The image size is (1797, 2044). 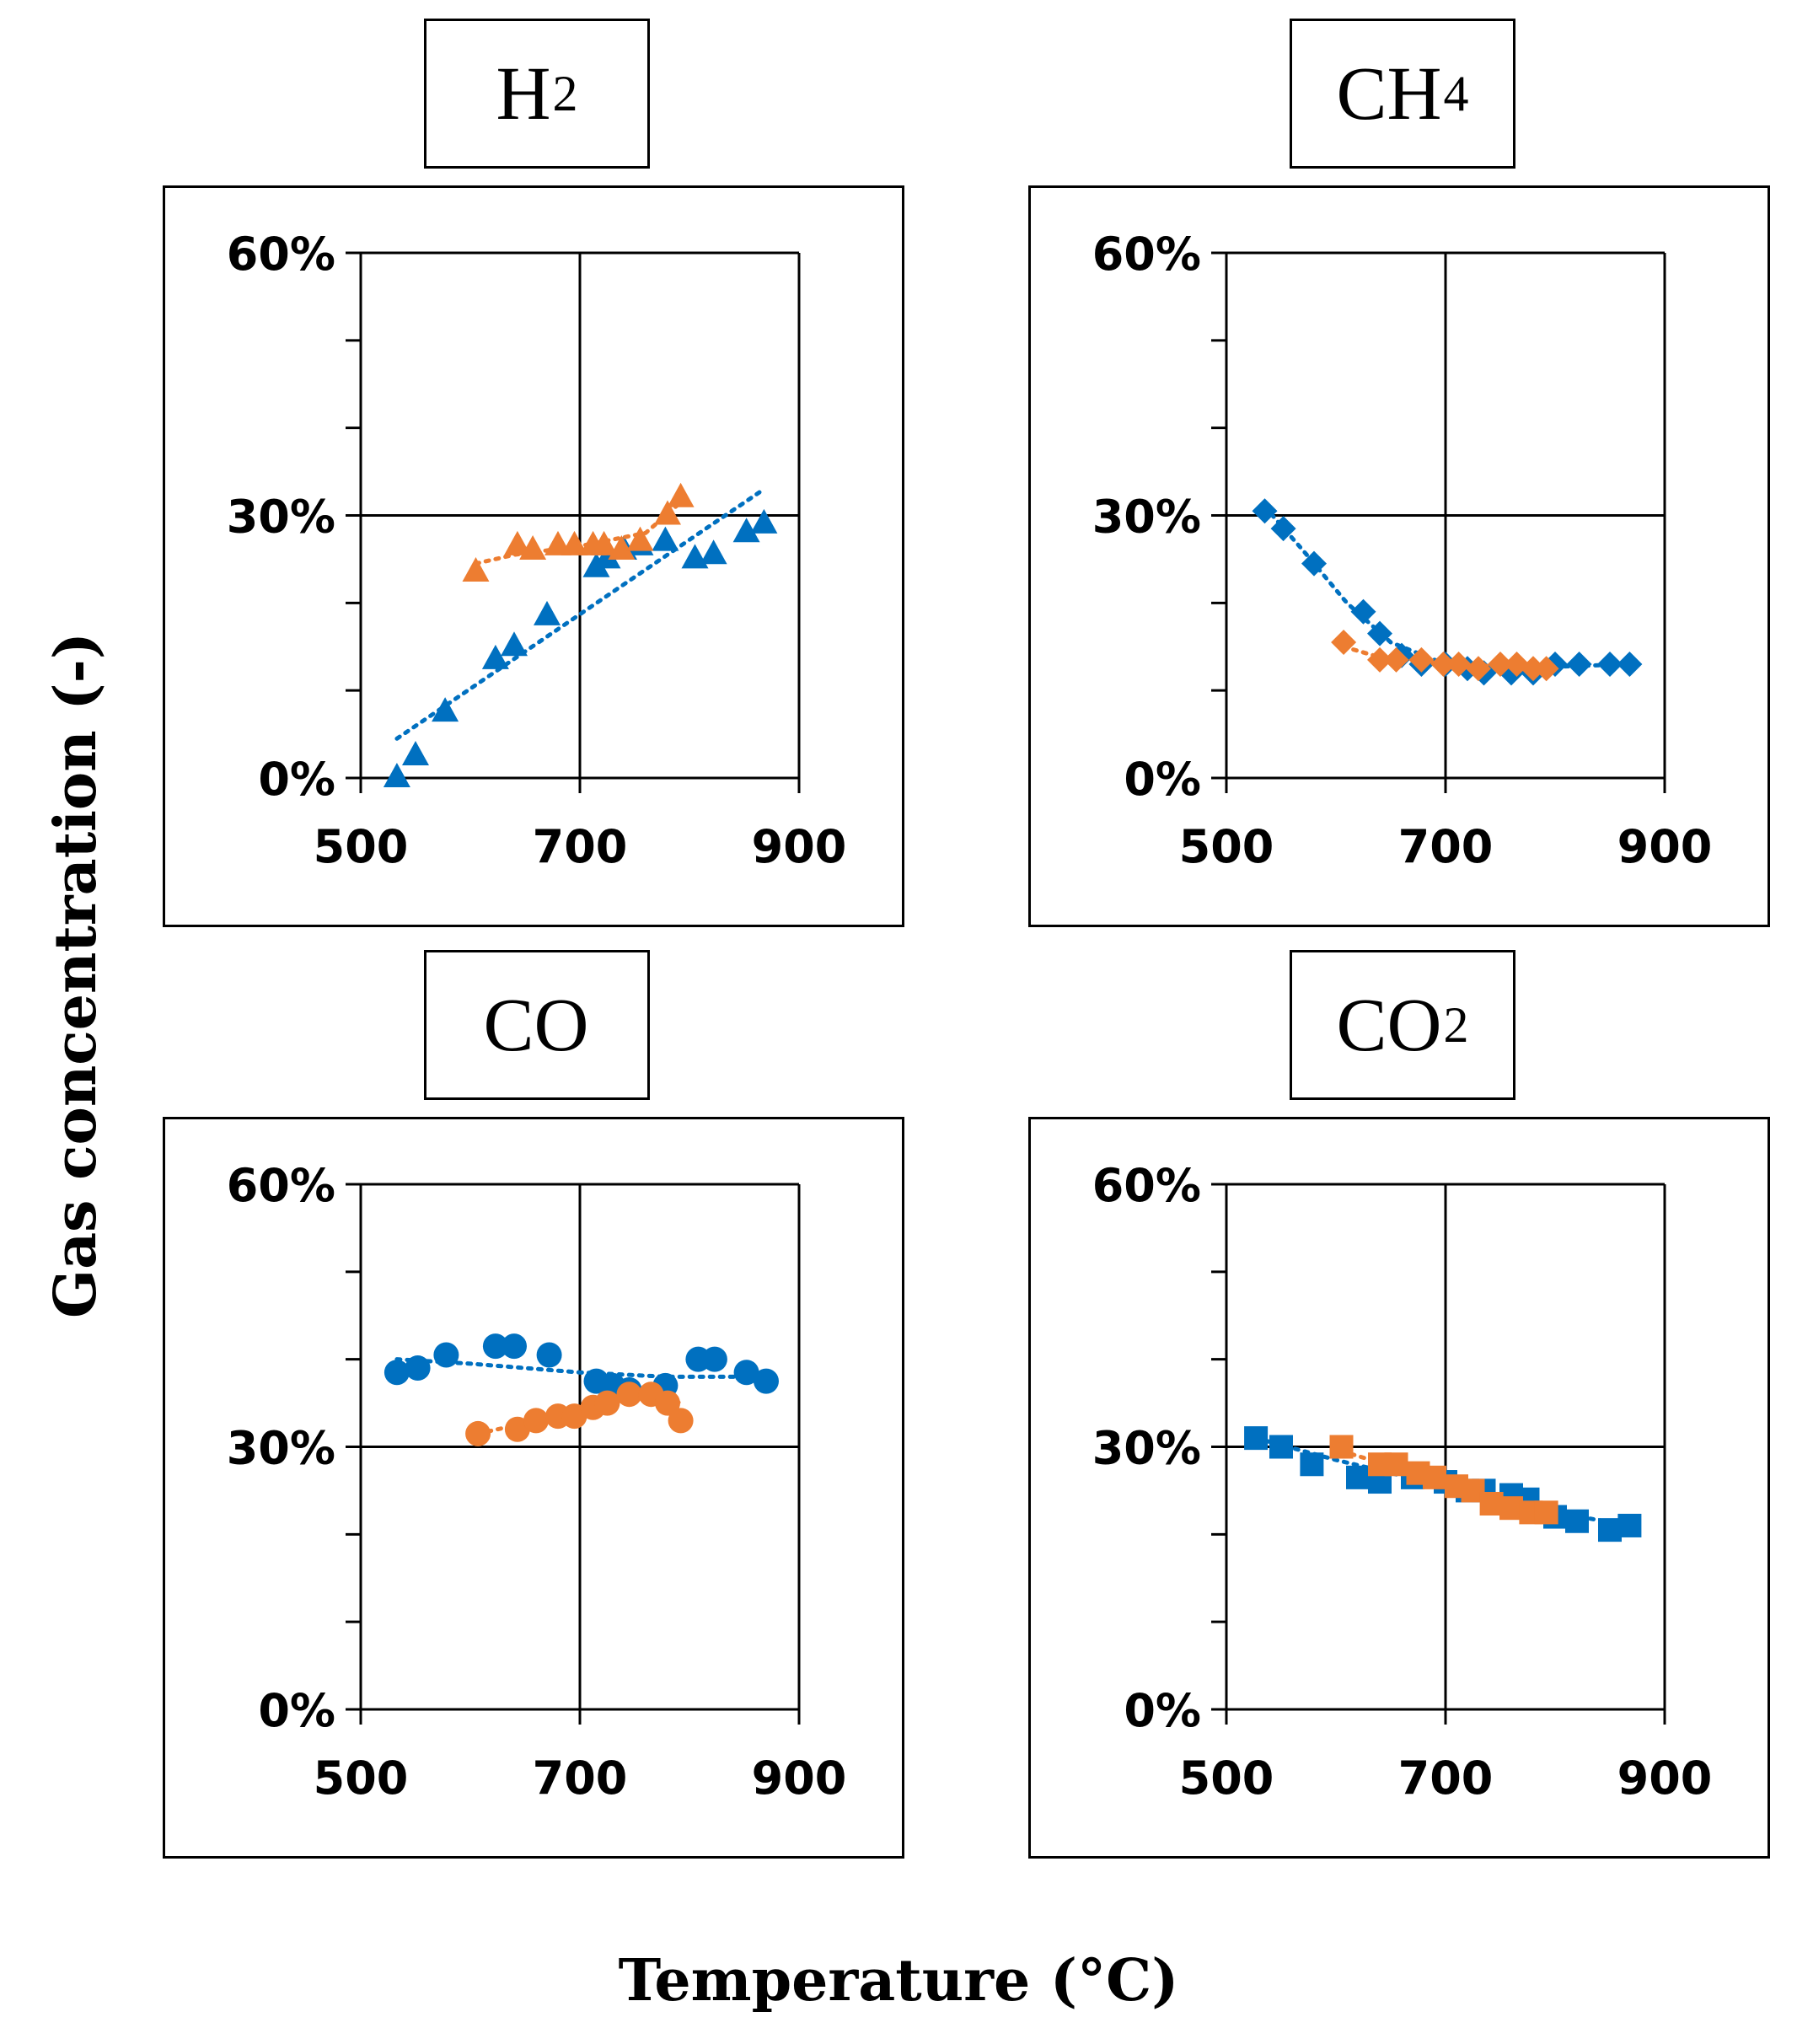 What do you see at coordinates (523, 94) in the screenshot?
I see `title-main: H` at bounding box center [523, 94].